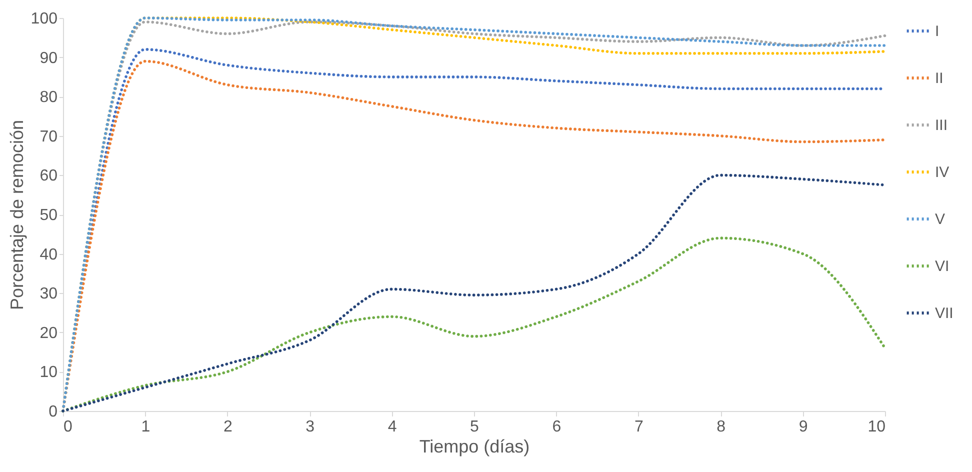 Image resolution: width=972 pixels, height=472 pixels. I want to click on x-tick-label: 2, so click(227, 427).